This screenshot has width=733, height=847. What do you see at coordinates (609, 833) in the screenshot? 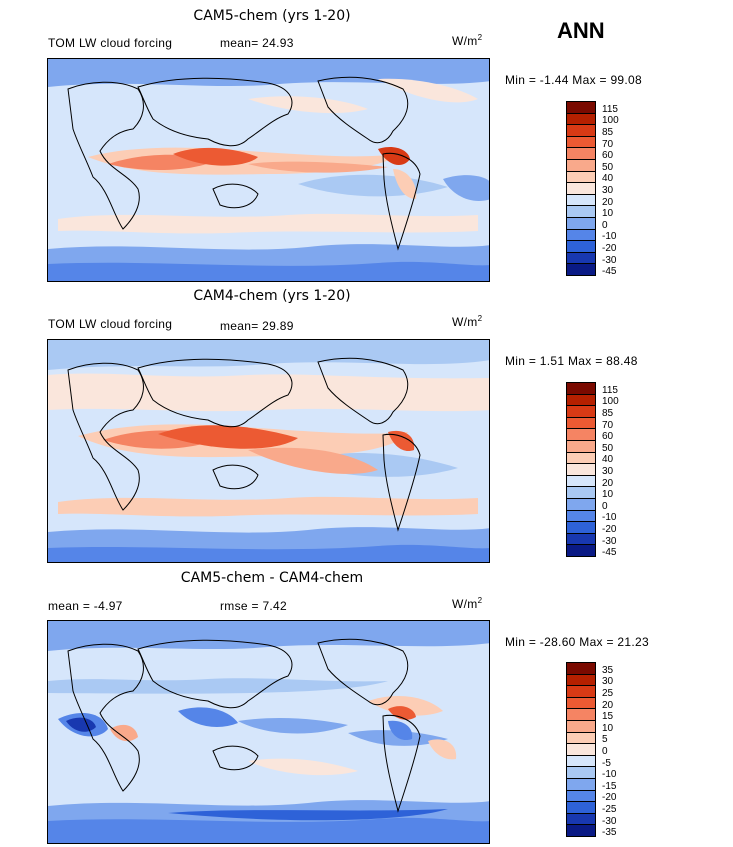
I see `colorbar-tick-label: -35` at bounding box center [609, 833].